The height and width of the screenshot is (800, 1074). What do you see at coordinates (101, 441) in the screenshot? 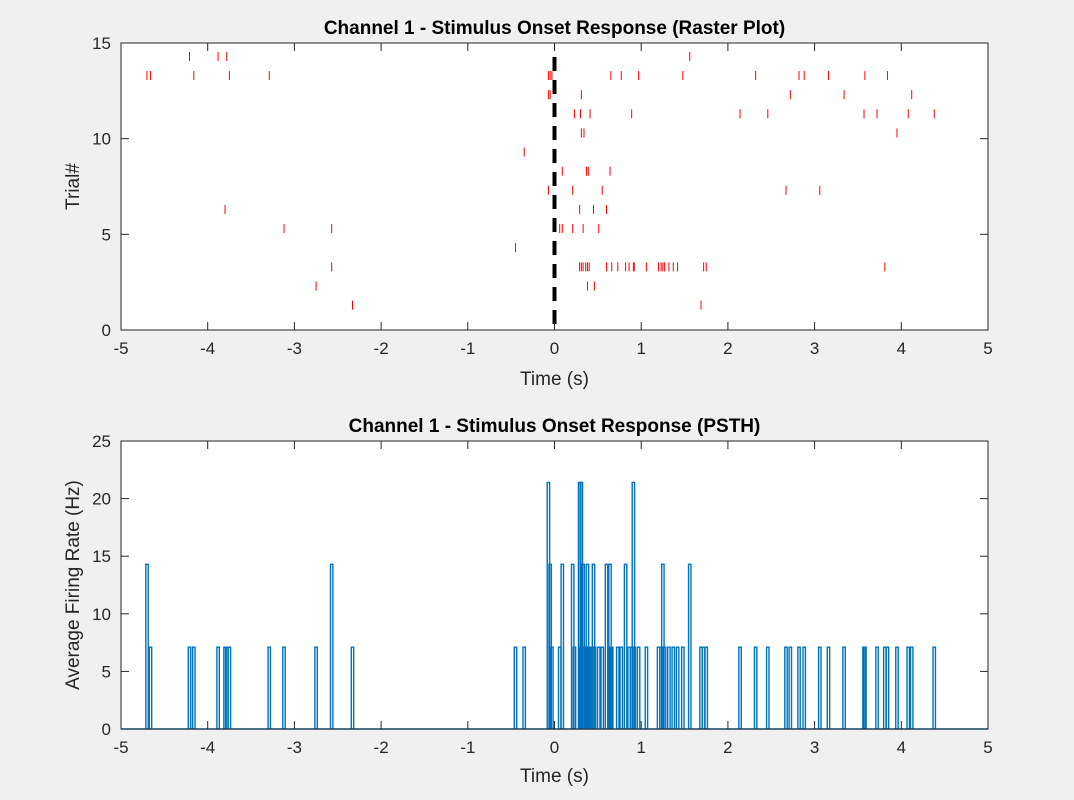
I see `y-tick-label: 25` at bounding box center [101, 441].